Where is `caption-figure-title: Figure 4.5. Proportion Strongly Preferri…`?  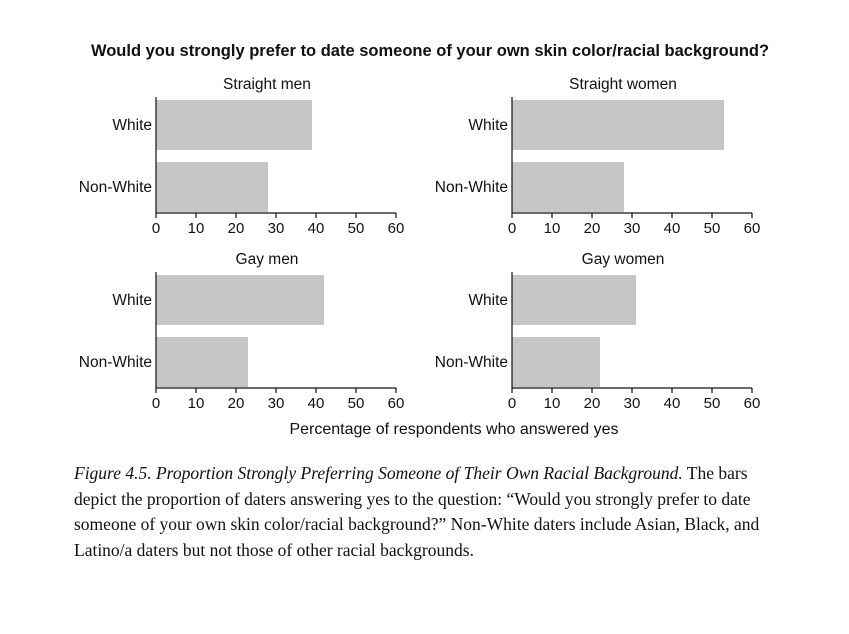
caption-figure-title: Figure 4.5. Proportion Strongly Preferri… is located at coordinates (378, 473).